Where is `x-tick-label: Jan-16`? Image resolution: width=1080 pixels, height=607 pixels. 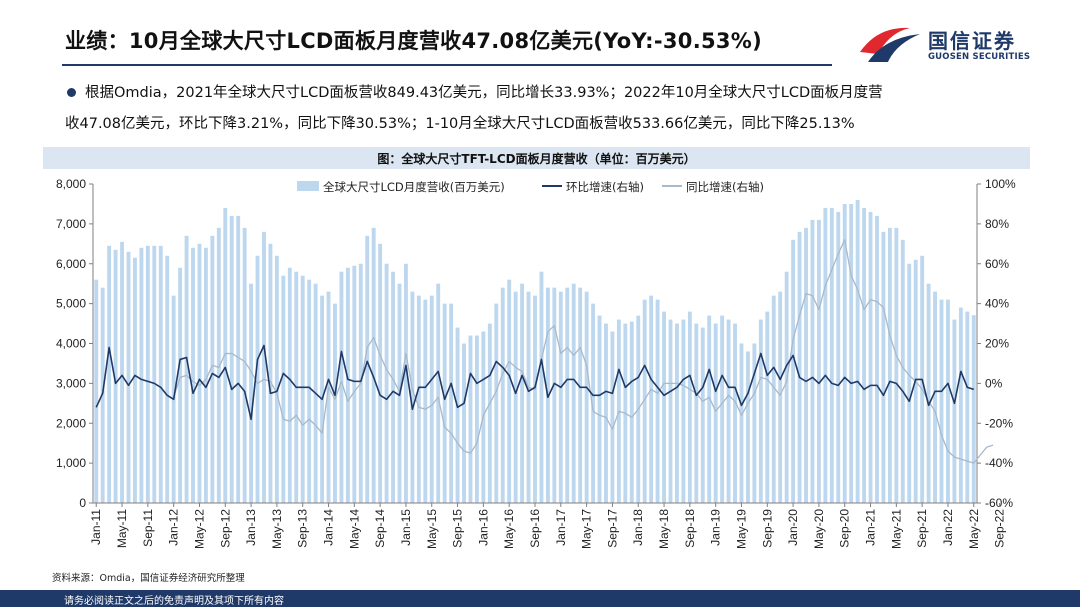
x-tick-label: Jan-16 is located at coordinates (483, 527).